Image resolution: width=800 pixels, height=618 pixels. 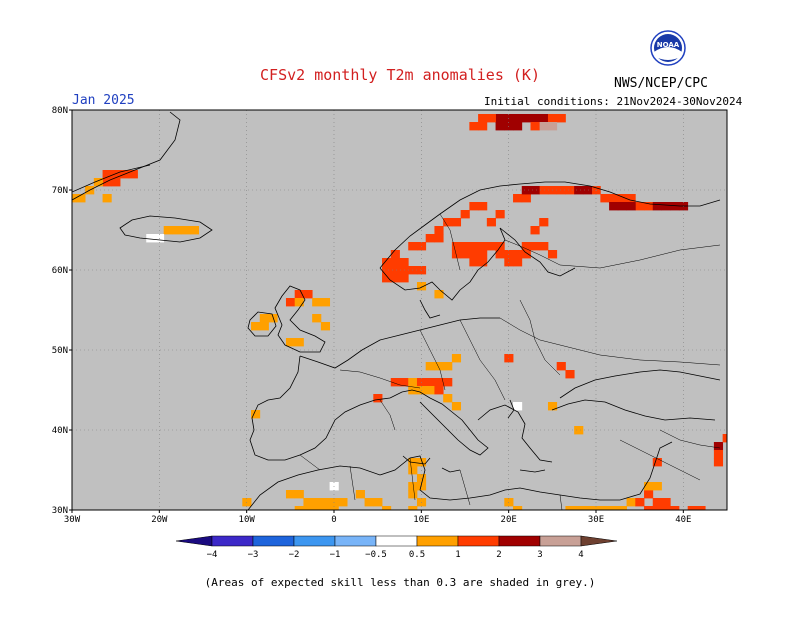 What do you see at coordinates (294, 555) in the screenshot?
I see `colorbar-tick-label: −2` at bounding box center [294, 555].